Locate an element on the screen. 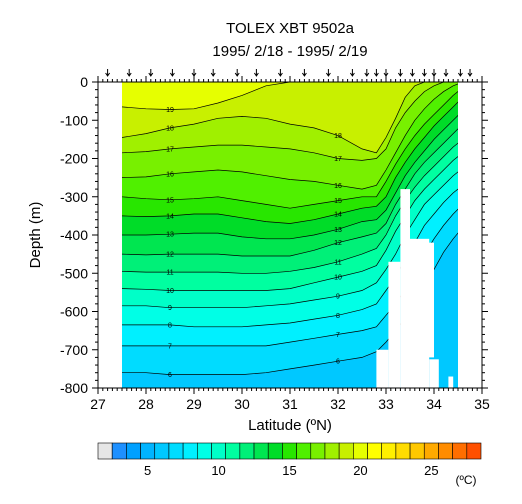 The width and height of the screenshot is (522, 504). x-tick-label: 31 is located at coordinates (290, 404).